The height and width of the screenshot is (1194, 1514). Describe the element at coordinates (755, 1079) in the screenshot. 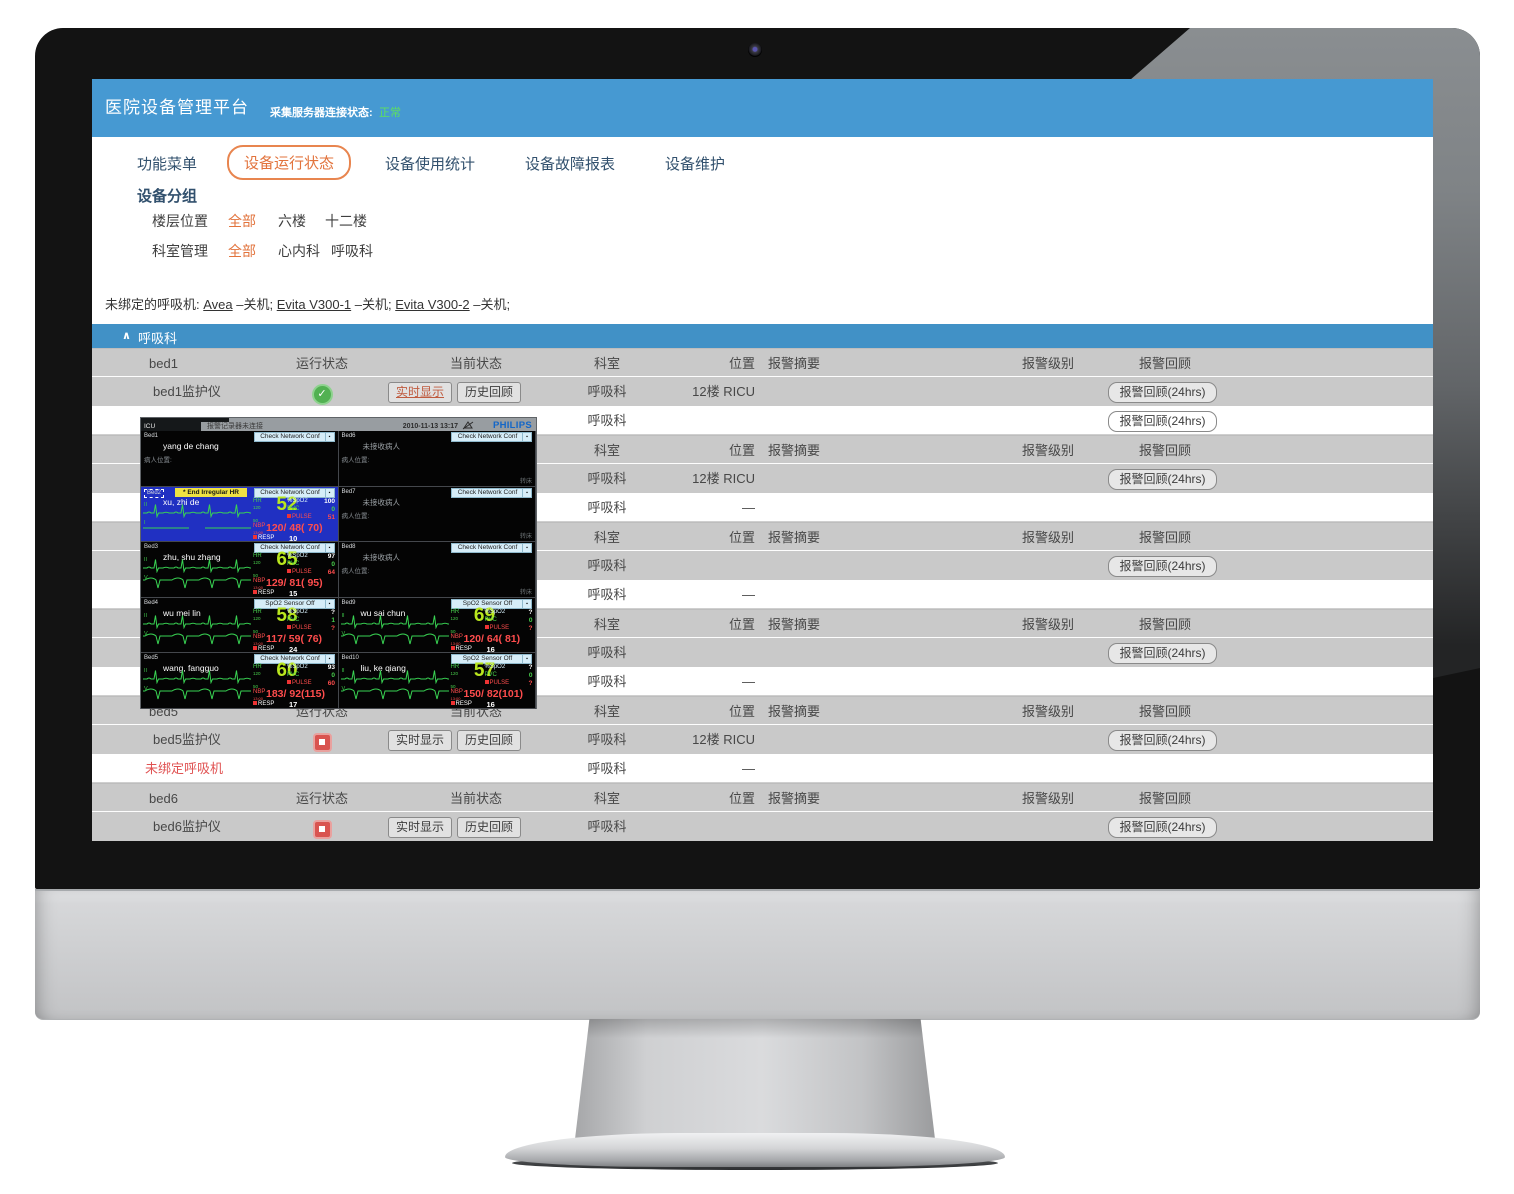

I see `monitor-stand-neck` at that location.